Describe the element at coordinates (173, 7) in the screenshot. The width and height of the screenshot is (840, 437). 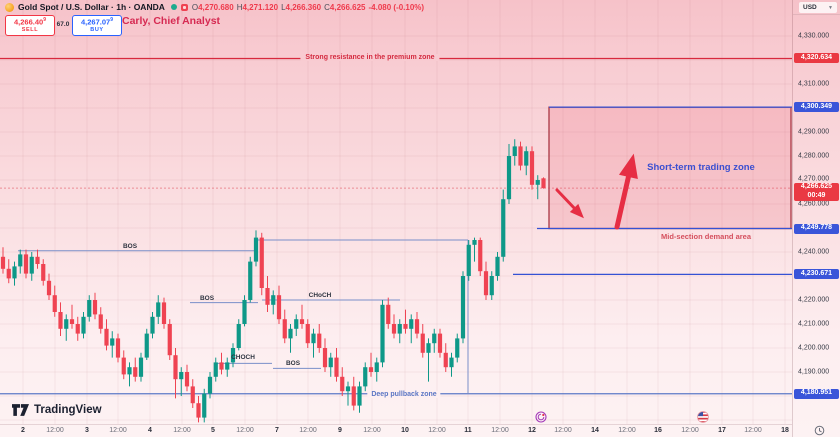
I see `market-status-dot-icon` at that location.